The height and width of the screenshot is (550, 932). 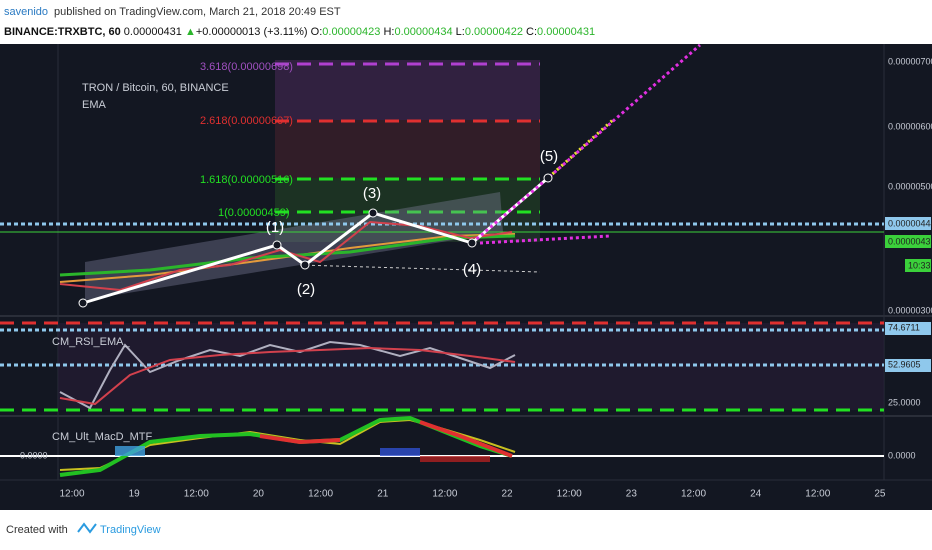 I want to click on rsi-tick: 74.6711, so click(x=904, y=327).